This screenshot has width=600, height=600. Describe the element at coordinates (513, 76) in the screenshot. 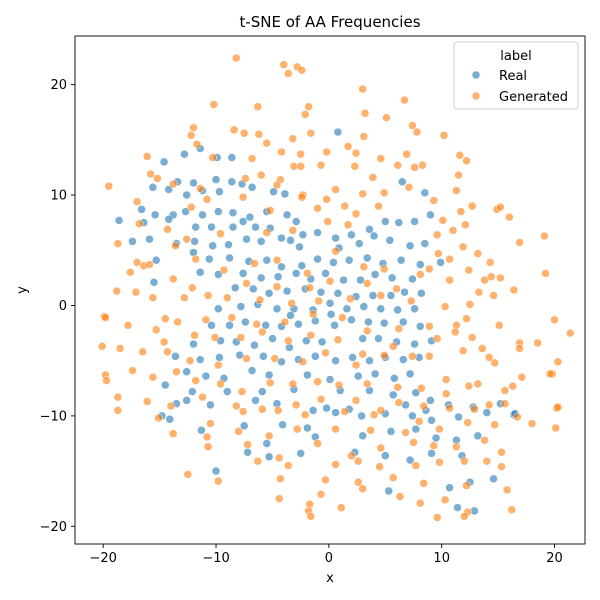

I see `legend-label-real: Real` at that location.